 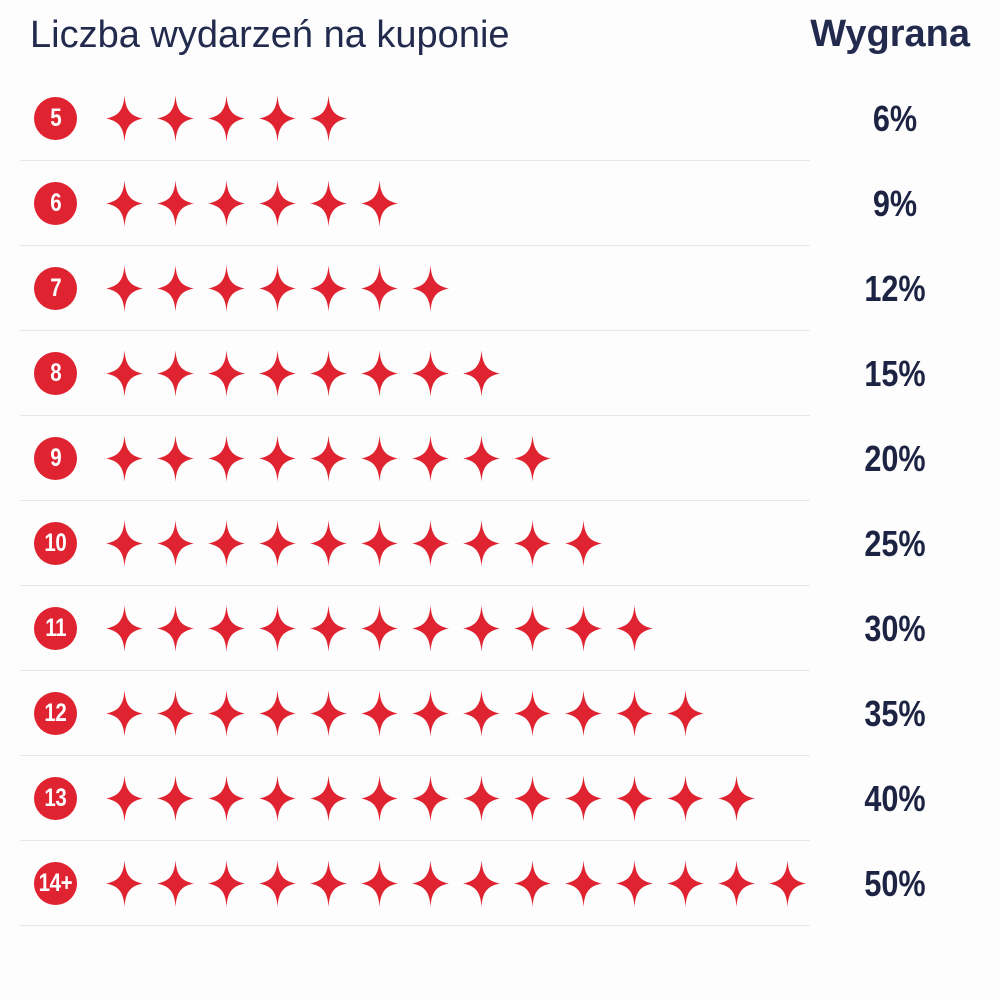 I want to click on events-count-label: 11, so click(x=55, y=628).